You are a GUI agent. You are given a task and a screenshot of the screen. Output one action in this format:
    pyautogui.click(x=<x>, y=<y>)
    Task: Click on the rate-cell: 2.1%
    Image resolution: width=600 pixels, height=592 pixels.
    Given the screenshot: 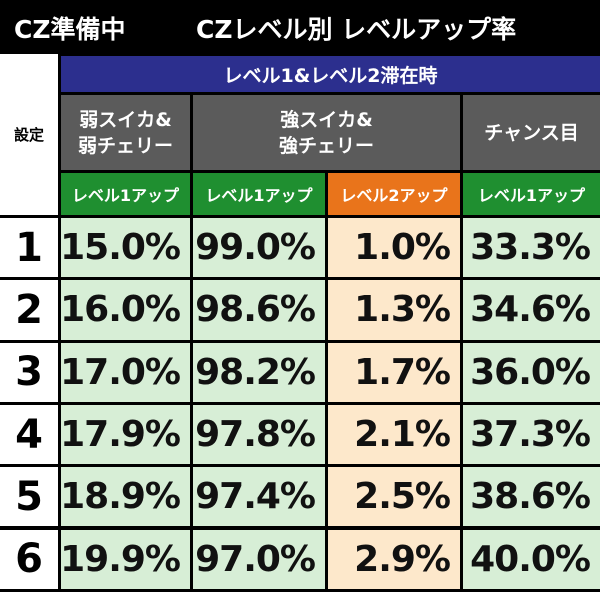 What is the action you would take?
    pyautogui.click(x=394, y=434)
    